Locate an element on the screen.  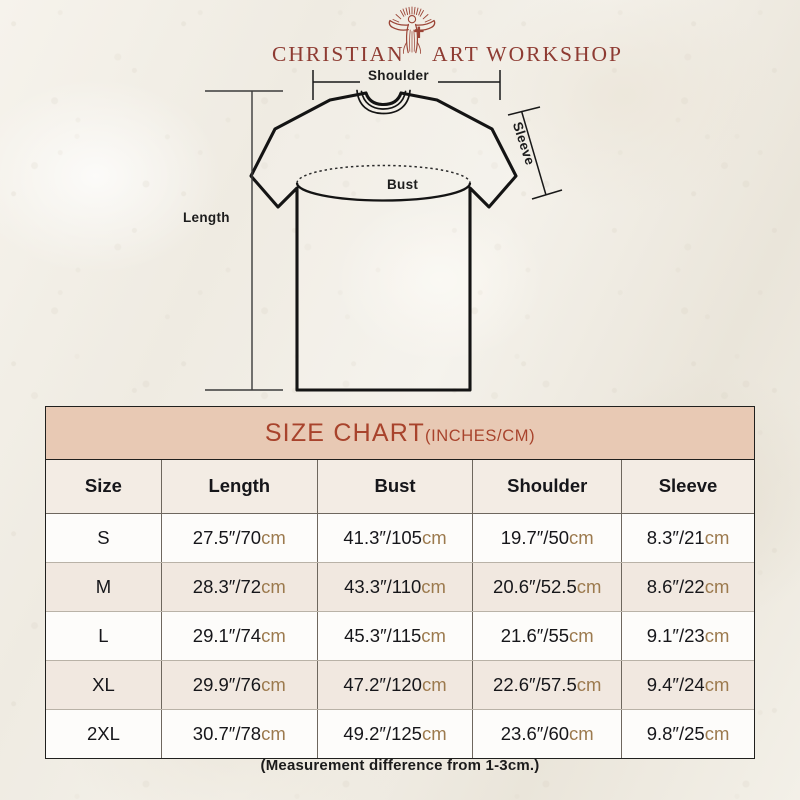
value-inches: 29.9″/76 is located at coordinates (227, 684).